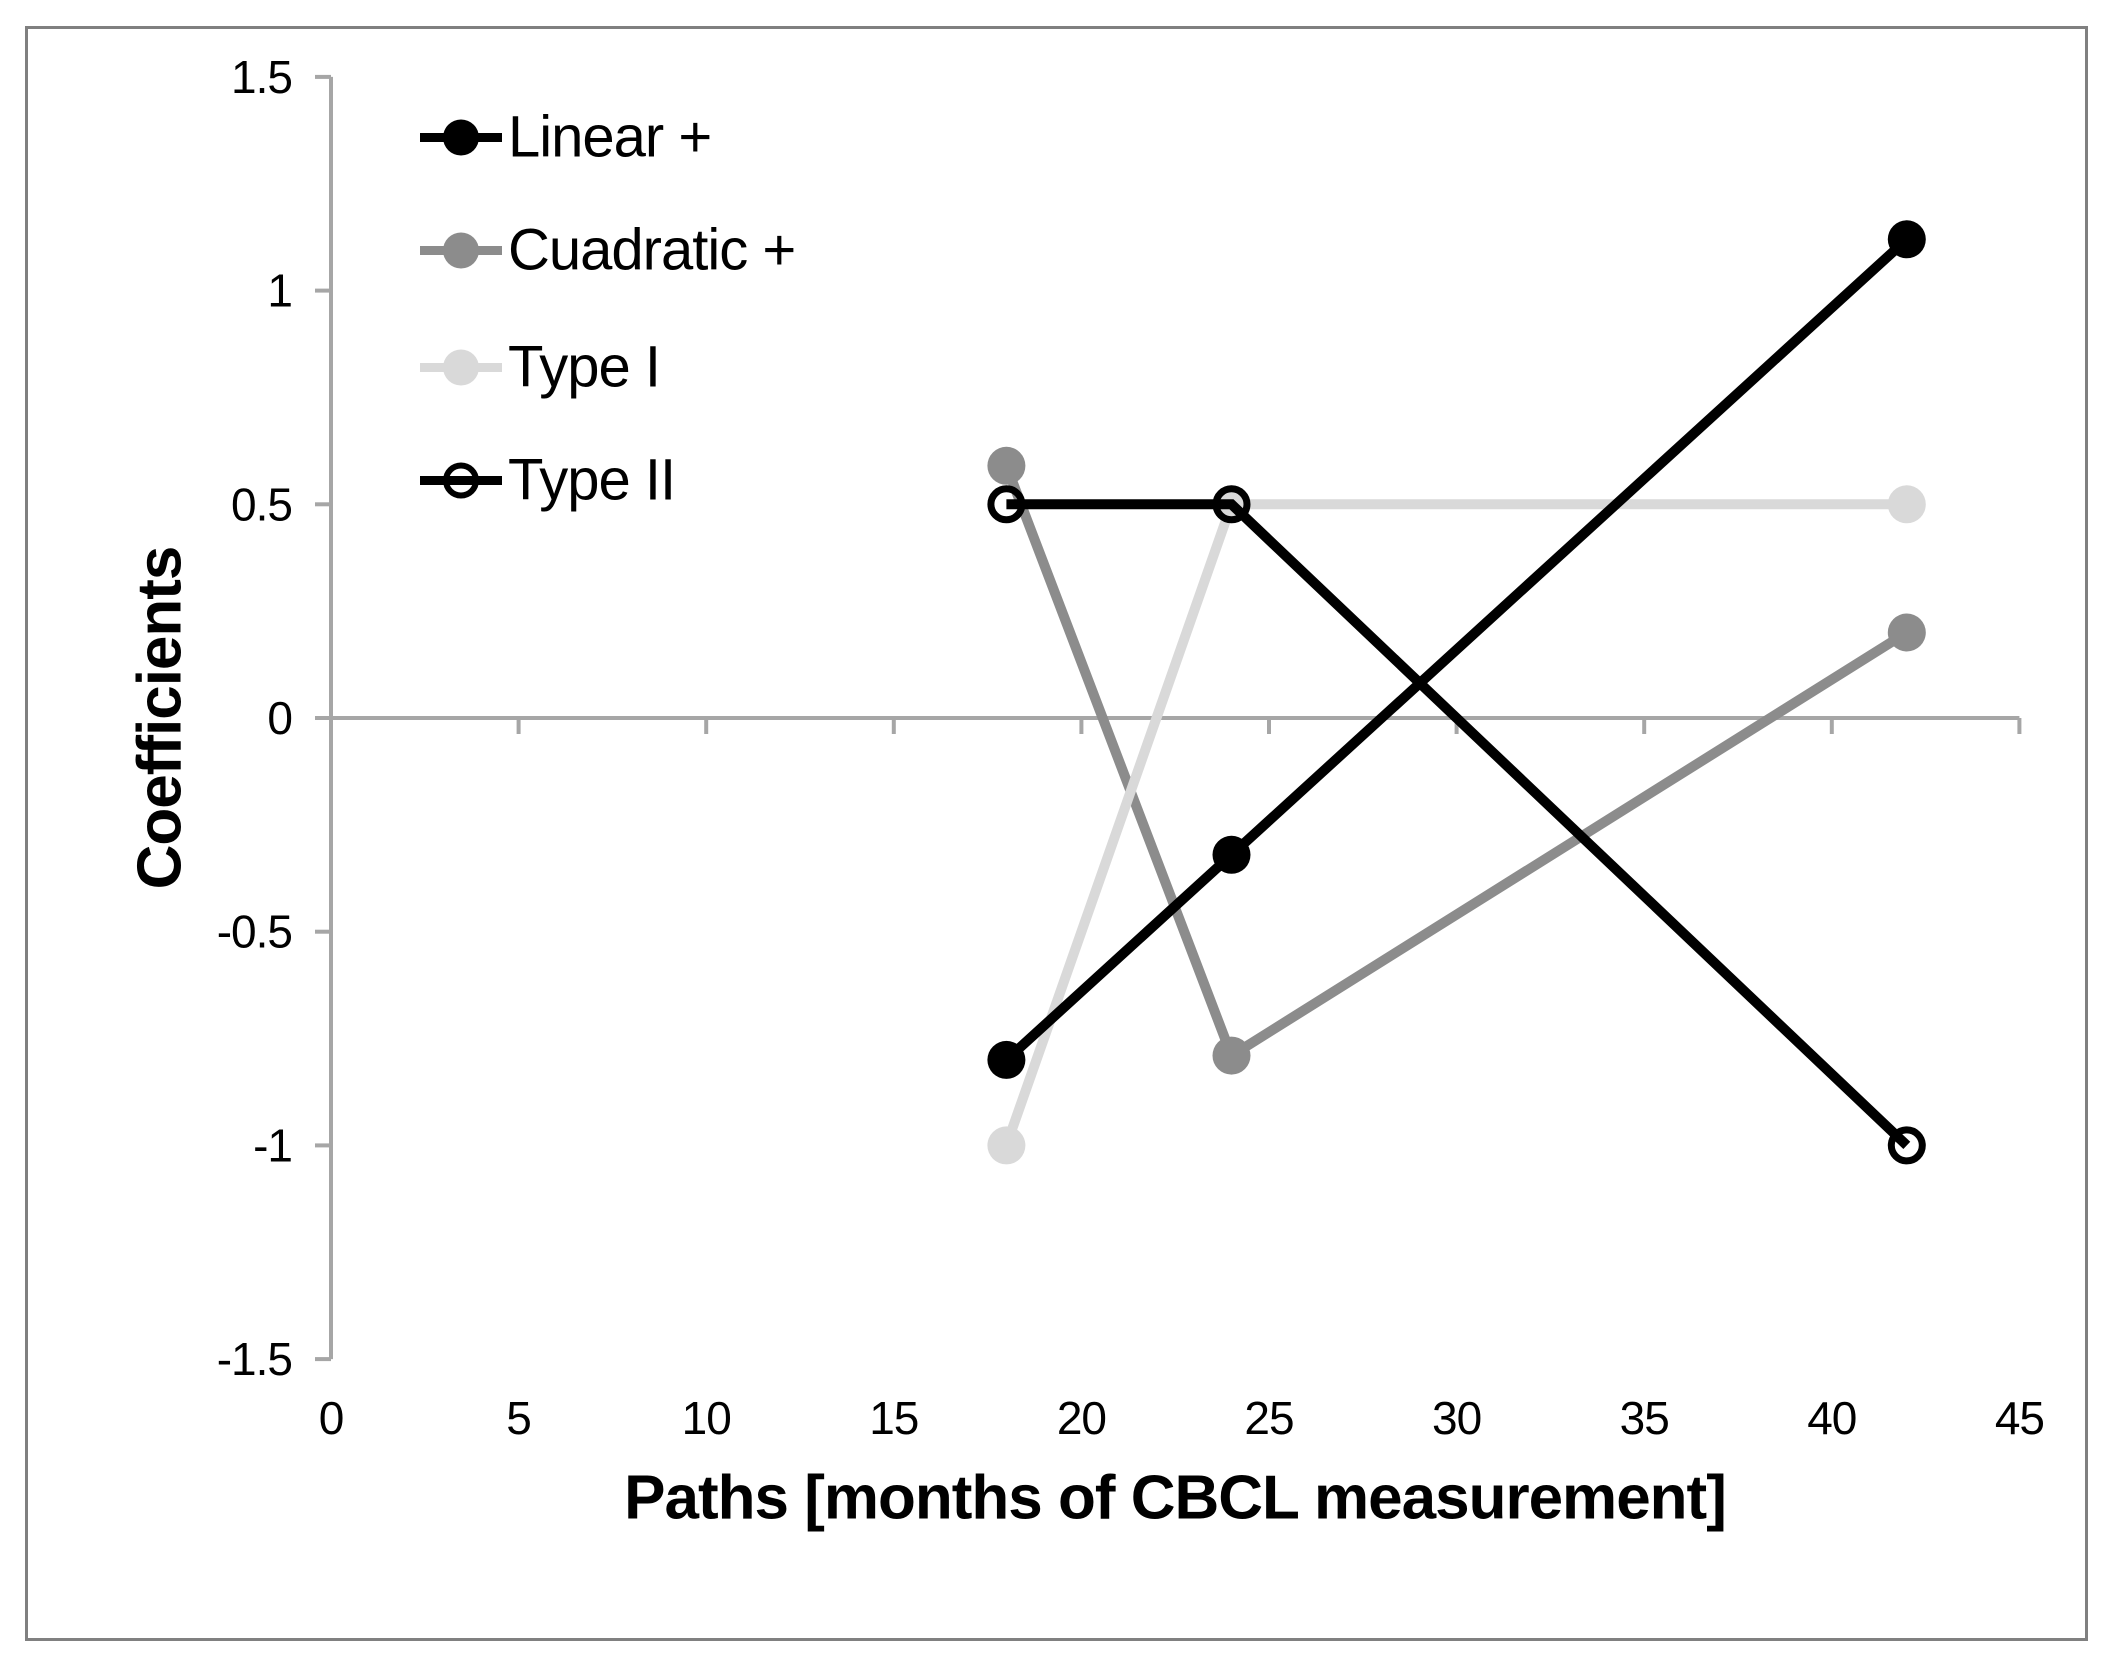 The height and width of the screenshot is (1667, 2113). What do you see at coordinates (1175, 1498) in the screenshot?
I see `x-axis-title: Paths [months of CBCL measurement]` at bounding box center [1175, 1498].